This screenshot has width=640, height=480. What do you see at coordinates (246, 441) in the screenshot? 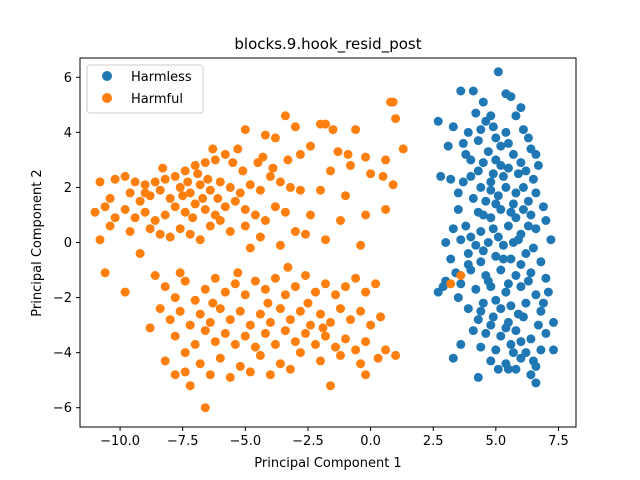
I see `x-tick-label: −5.0` at bounding box center [246, 441].